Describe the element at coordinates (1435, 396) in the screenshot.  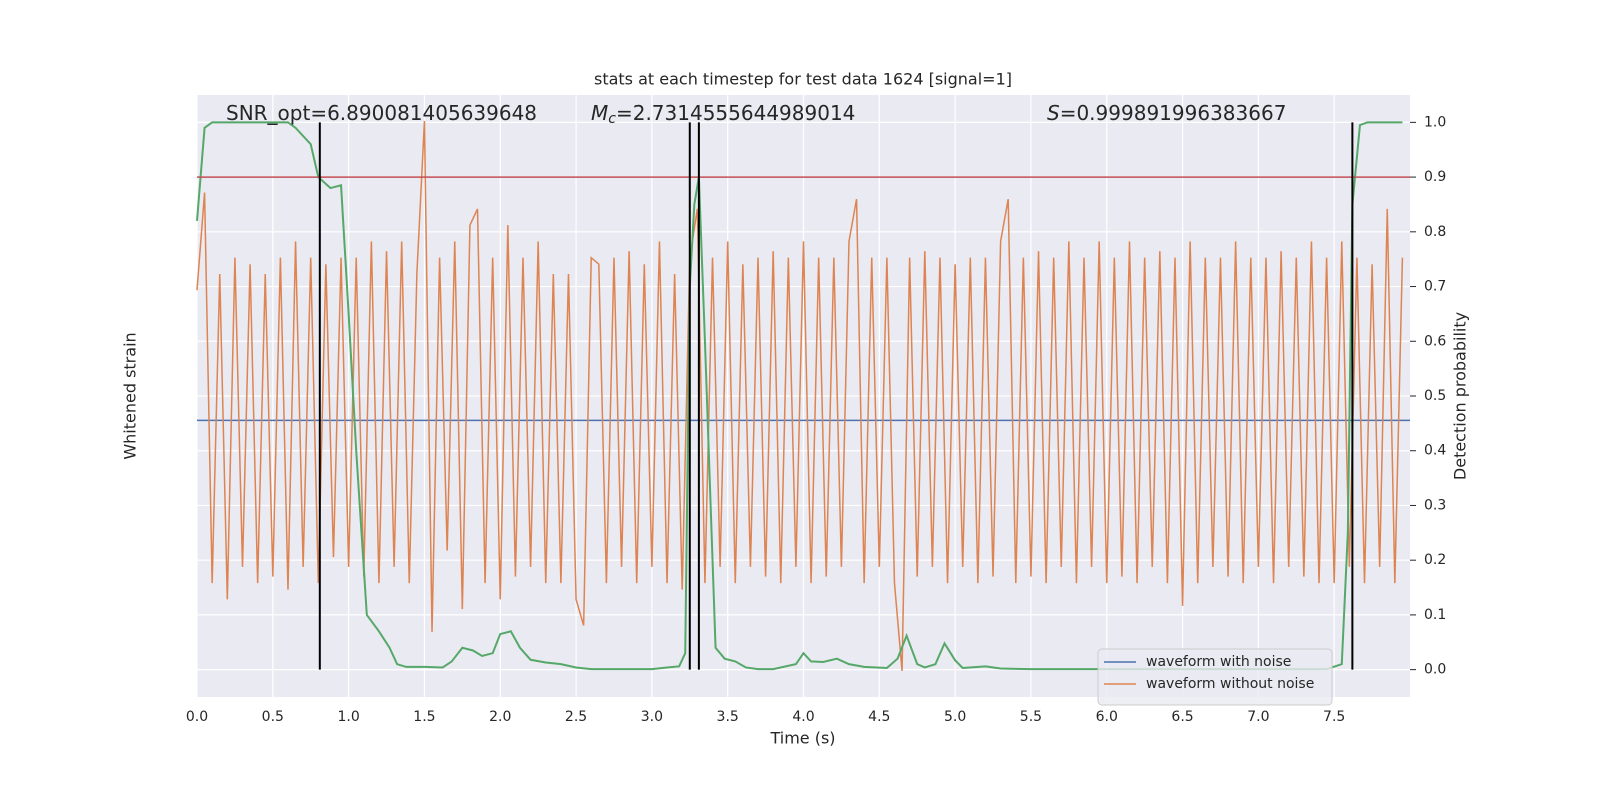
I see `y2-tick-label: 0.5` at that location.